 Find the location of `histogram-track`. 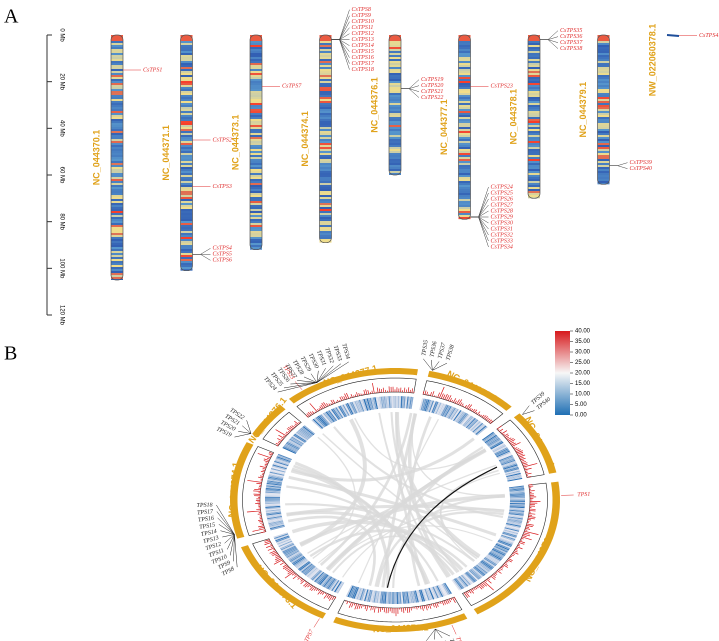

histogram-track is located at coordinates (356, 397).